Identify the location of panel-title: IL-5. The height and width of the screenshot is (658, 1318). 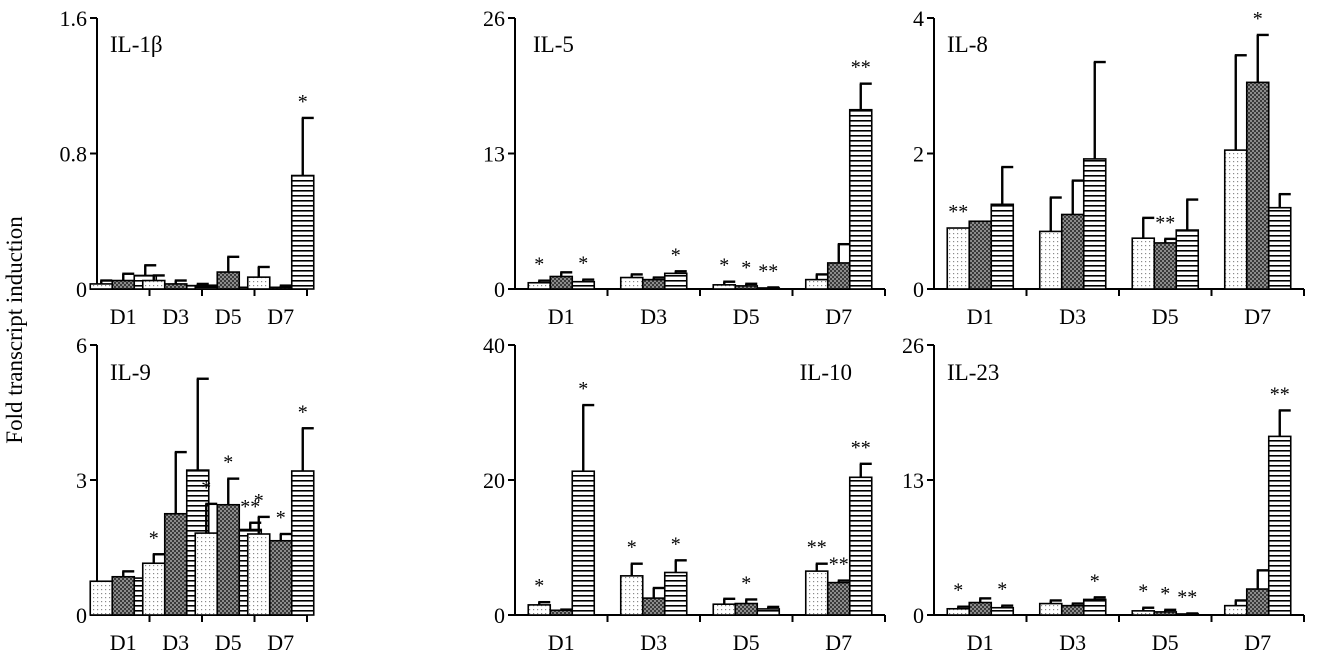
(553, 44).